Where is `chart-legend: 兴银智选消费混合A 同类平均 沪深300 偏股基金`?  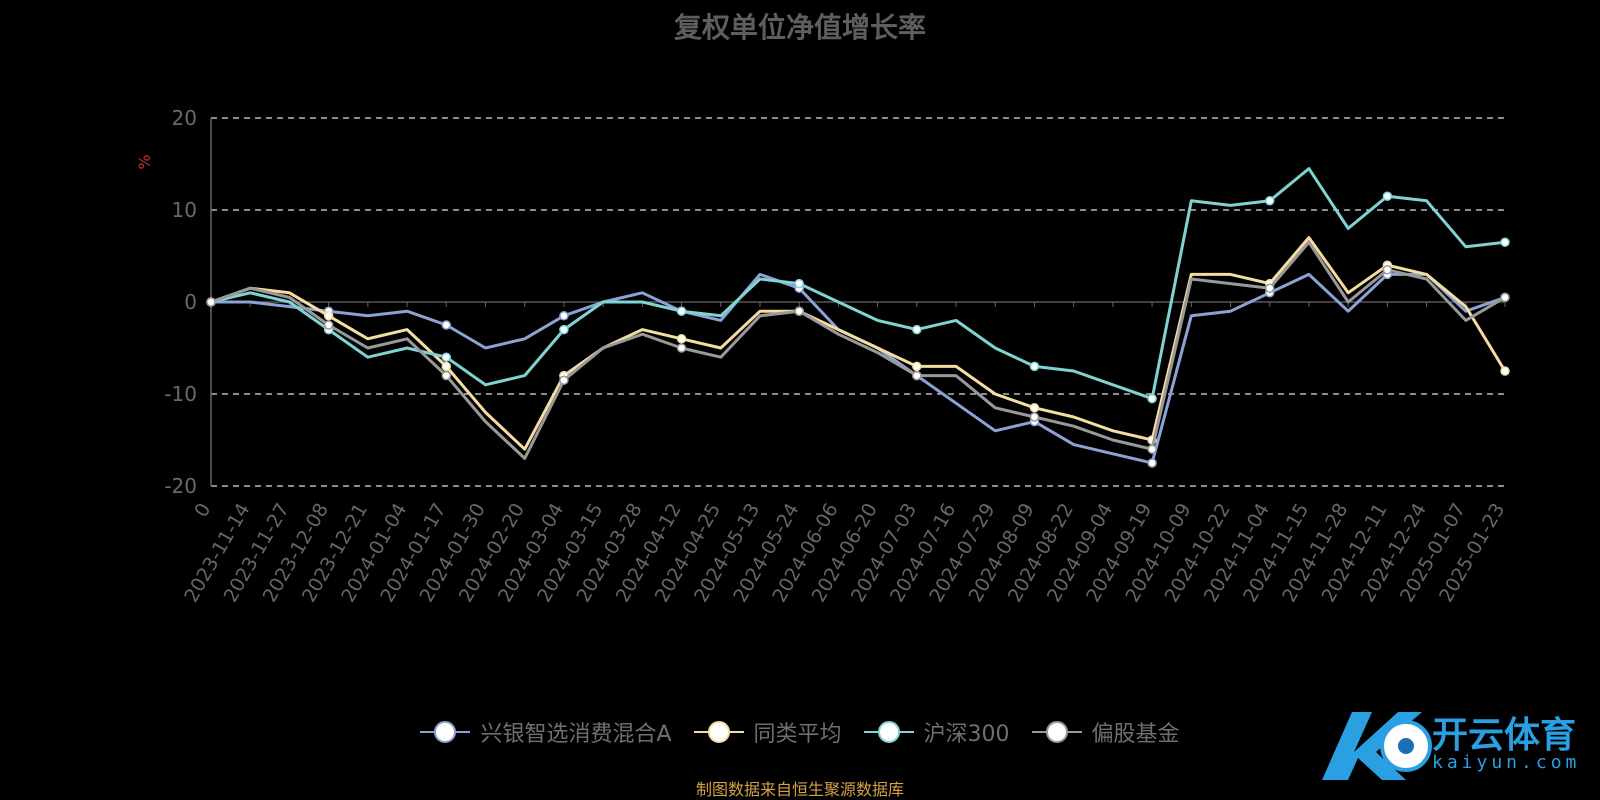 chart-legend: 兴银智选消费混合A 同类平均 沪深300 偏股基金 is located at coordinates (800, 732).